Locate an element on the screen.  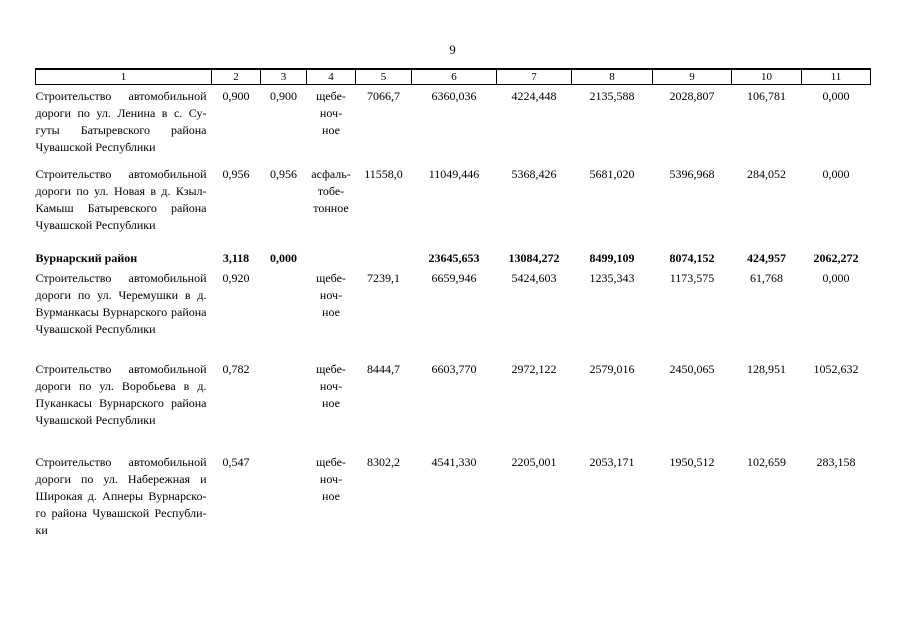
value-cell: 8444,7 is located at coordinates (383, 369).